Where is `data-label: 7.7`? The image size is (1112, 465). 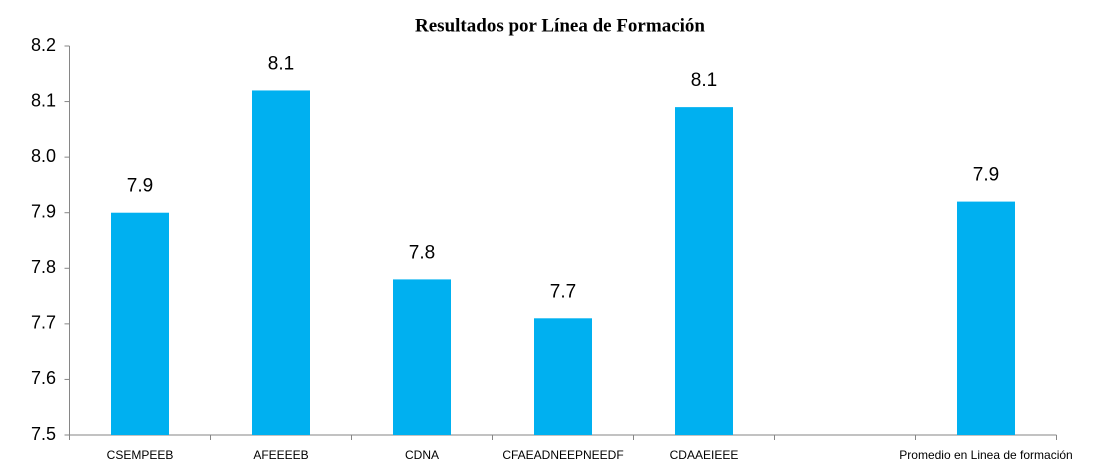
data-label: 7.7 is located at coordinates (563, 291).